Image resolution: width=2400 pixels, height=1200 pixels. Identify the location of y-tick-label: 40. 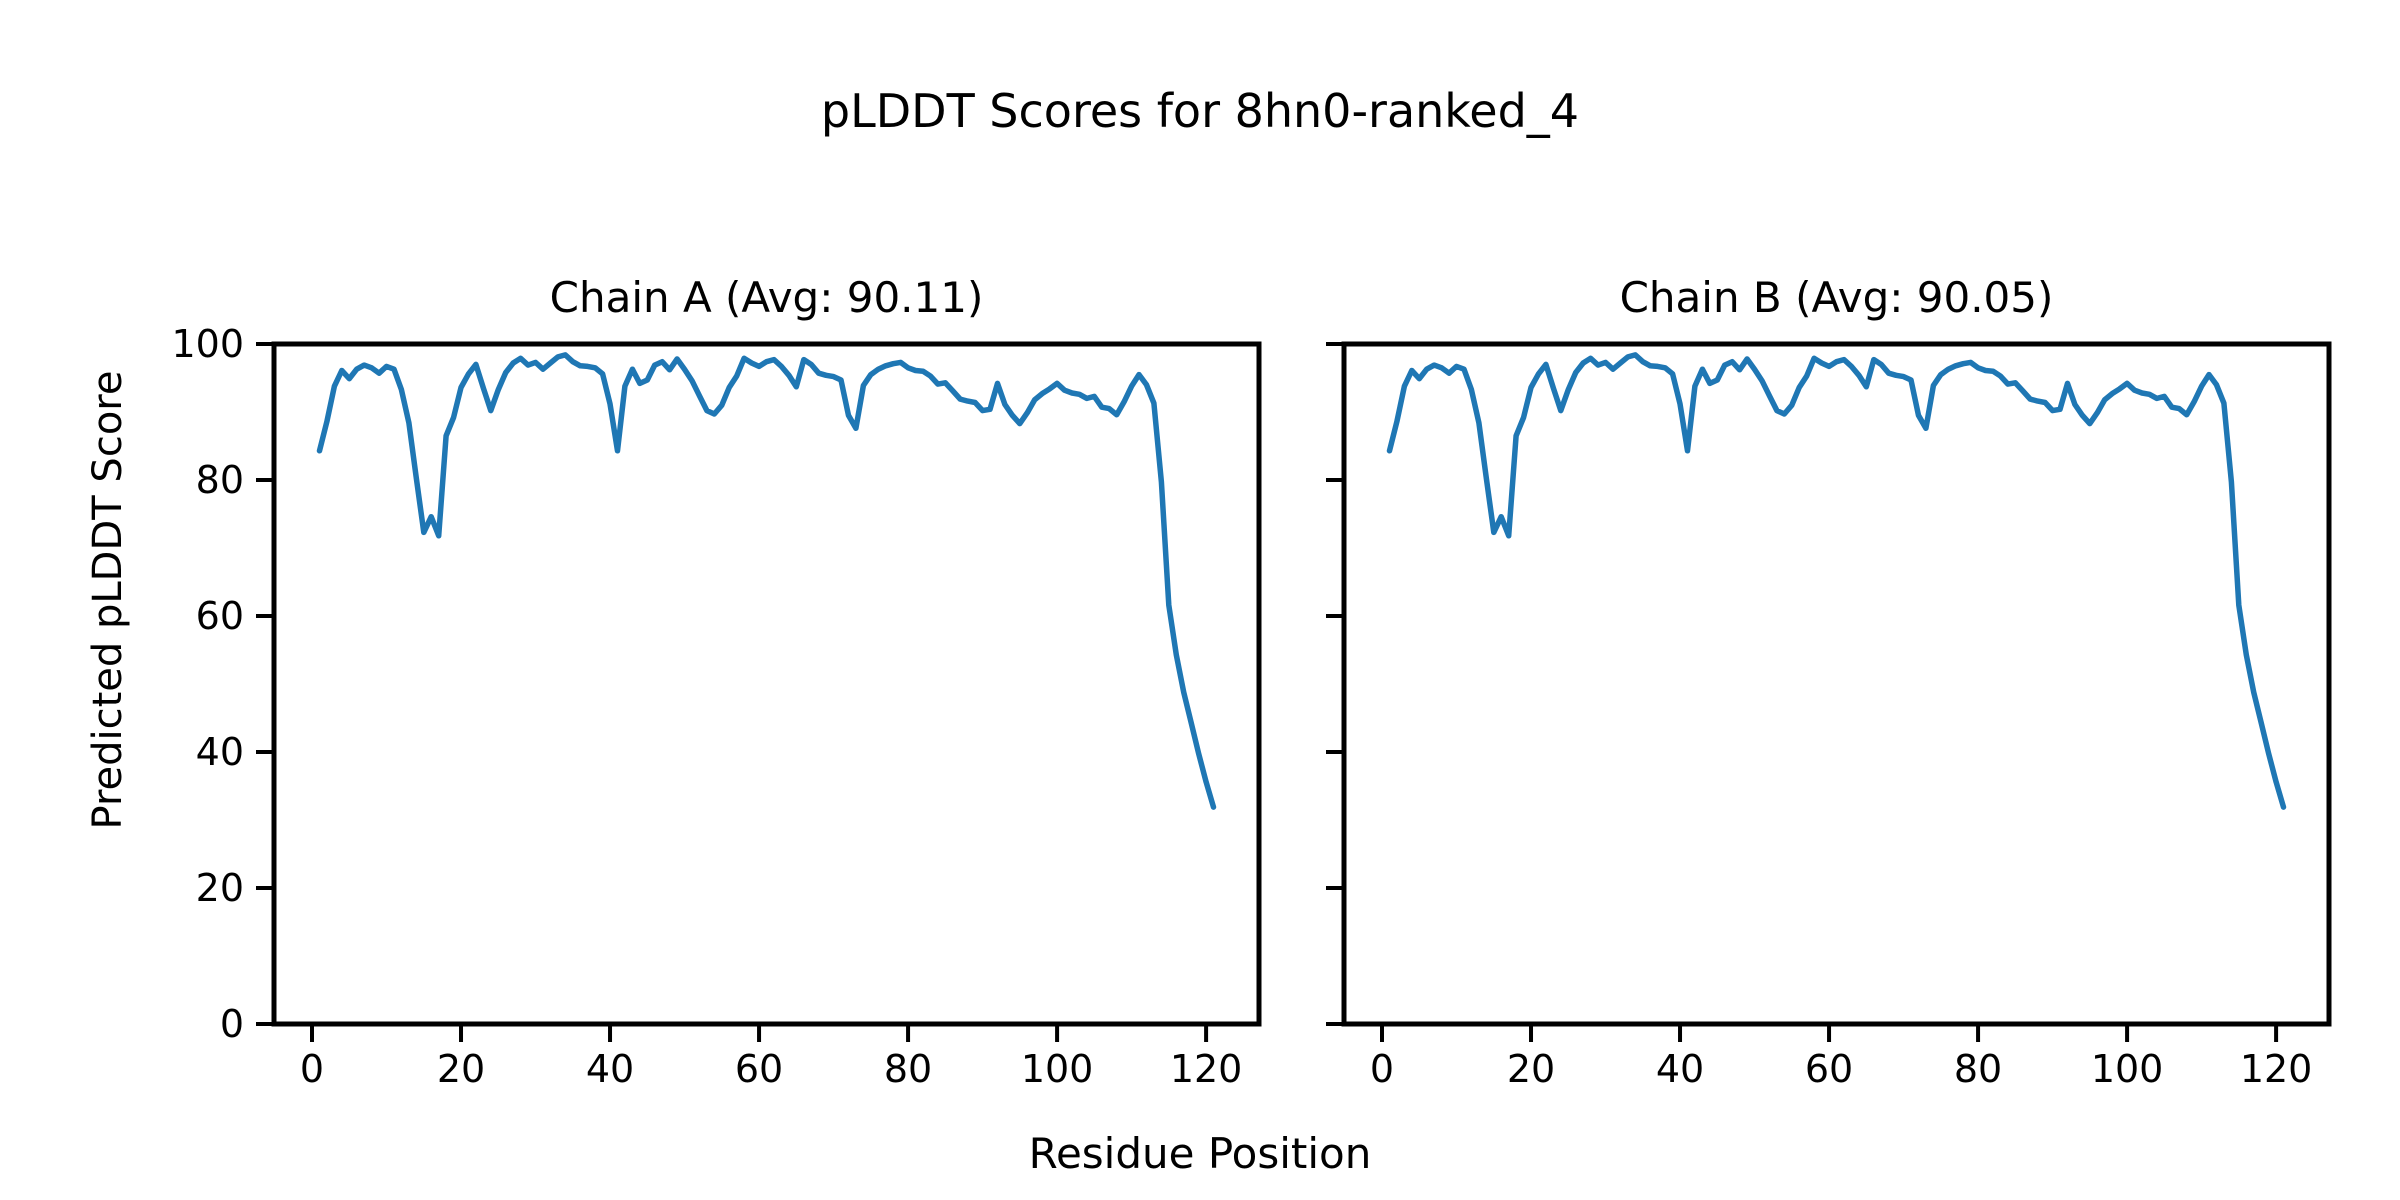
(220, 752).